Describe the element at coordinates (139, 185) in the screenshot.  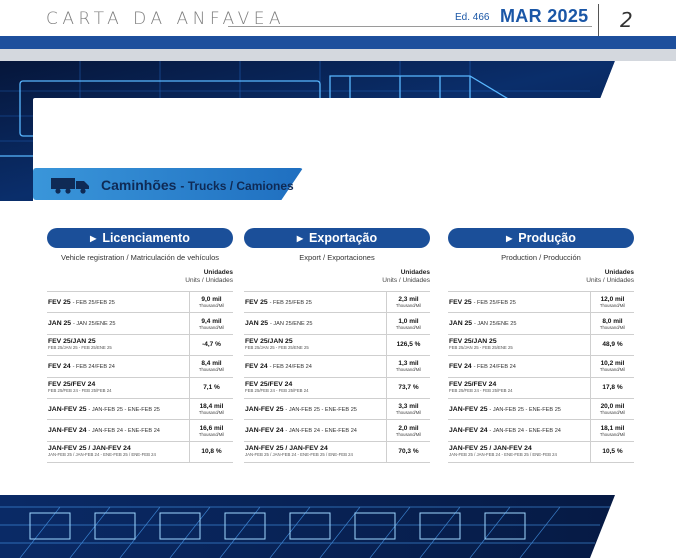
I see `section-title-main: Caminhões` at that location.